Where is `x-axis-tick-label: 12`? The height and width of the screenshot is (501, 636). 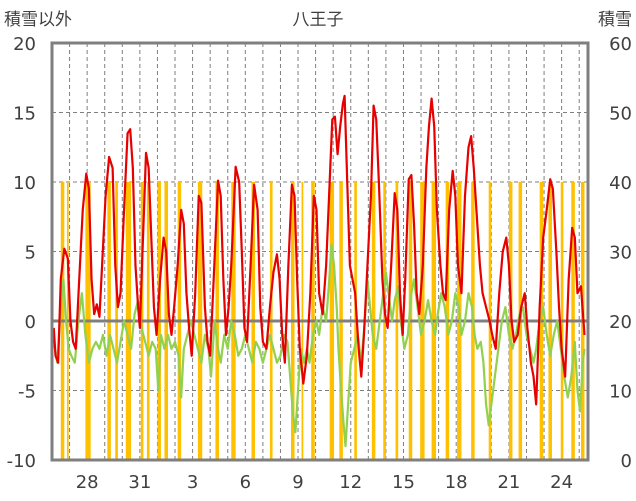 x-axis-tick-label: 12 is located at coordinates (350, 482).